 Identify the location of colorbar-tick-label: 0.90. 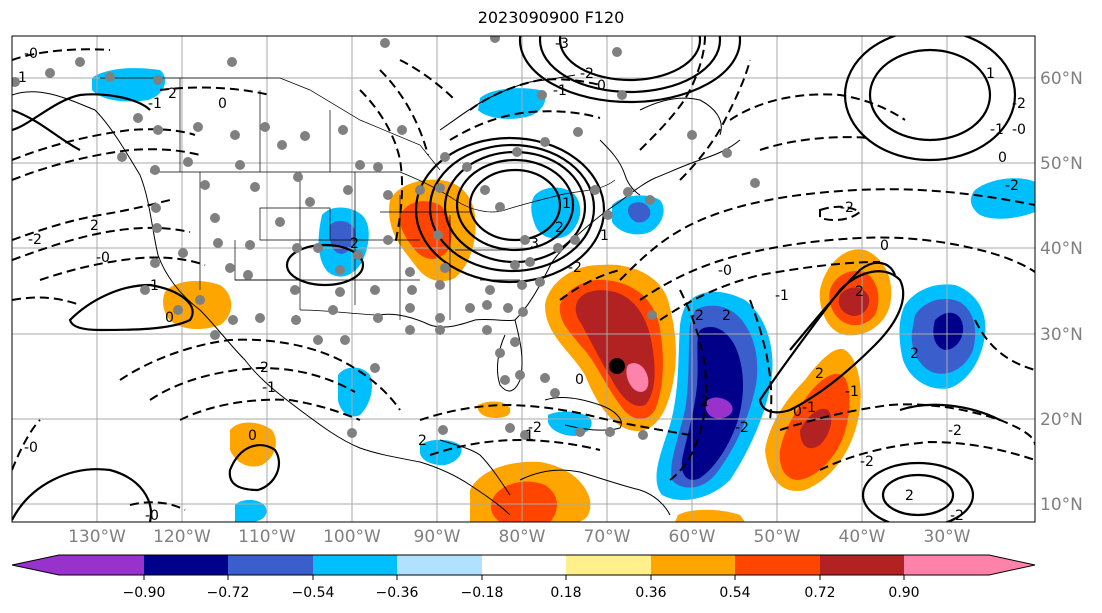
(903, 593).